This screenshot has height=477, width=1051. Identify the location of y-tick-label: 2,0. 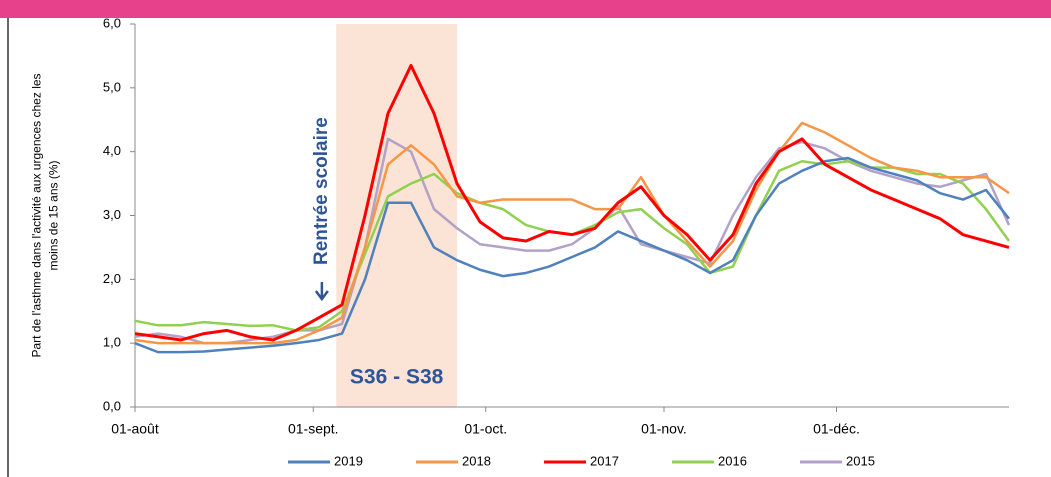
(112, 278).